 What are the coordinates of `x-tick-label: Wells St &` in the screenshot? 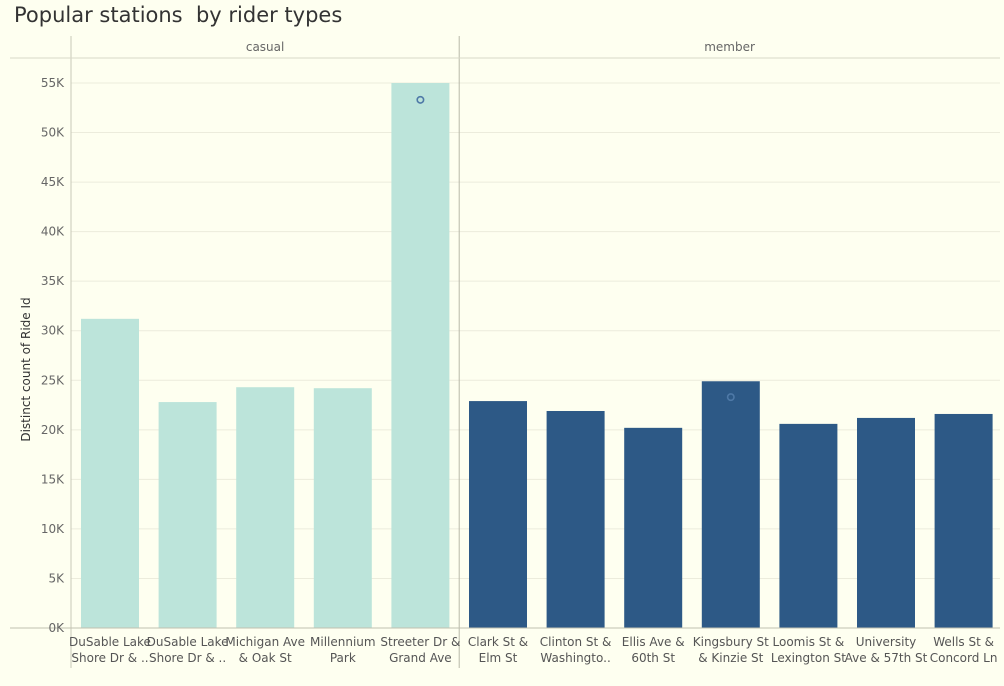 It's located at (963, 642).